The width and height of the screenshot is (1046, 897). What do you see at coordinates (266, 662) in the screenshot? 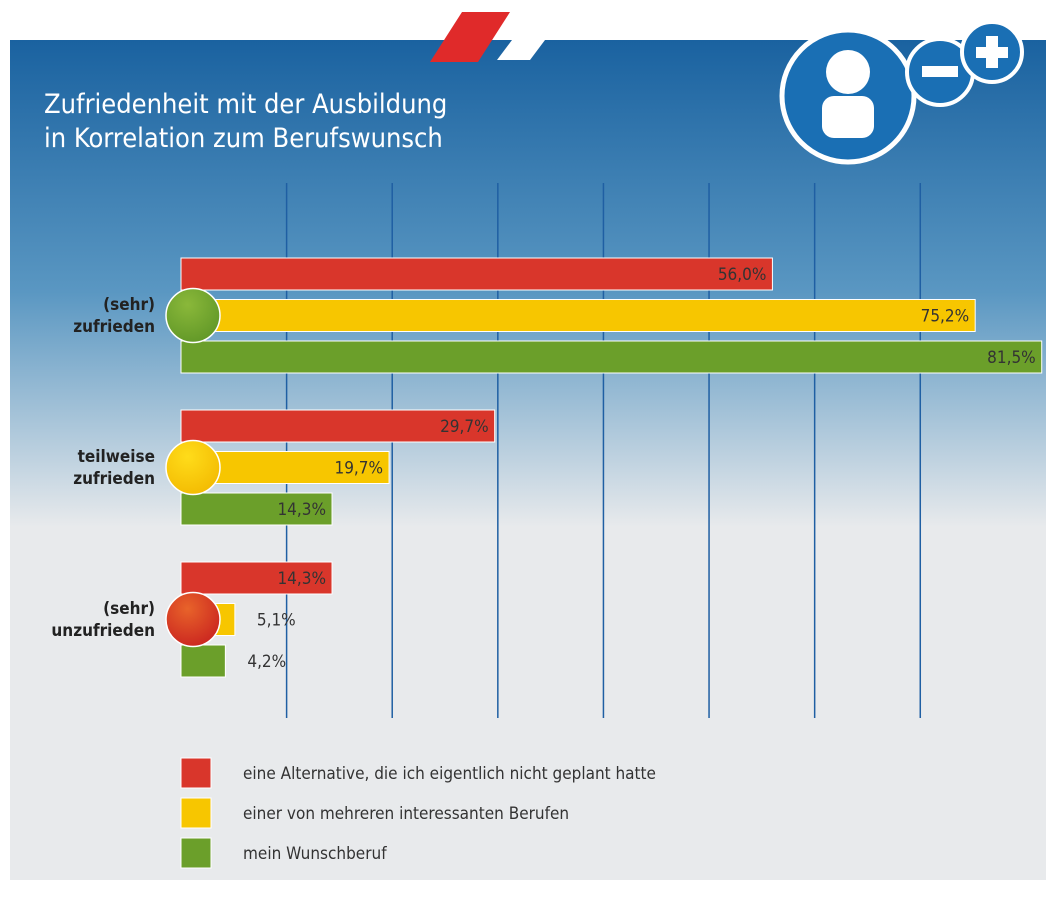
I see `value-label: 4,2%` at bounding box center [266, 662].